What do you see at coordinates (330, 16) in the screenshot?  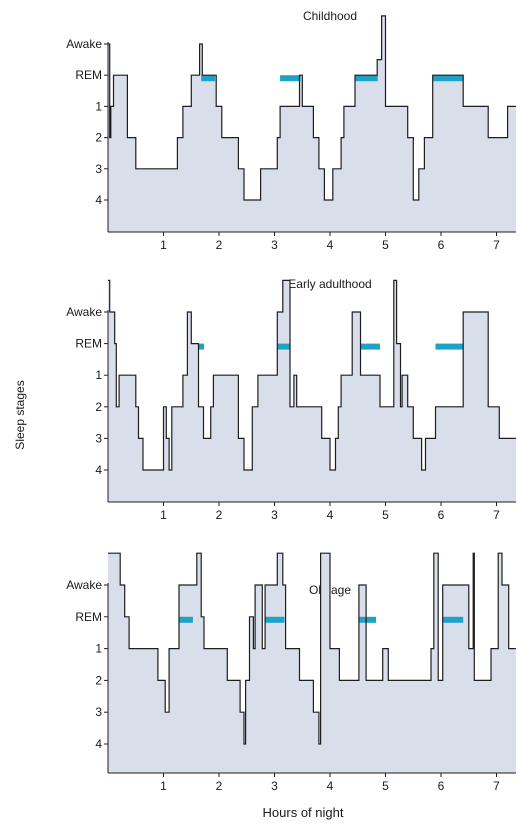 I see `panel-title: Childhood` at bounding box center [330, 16].